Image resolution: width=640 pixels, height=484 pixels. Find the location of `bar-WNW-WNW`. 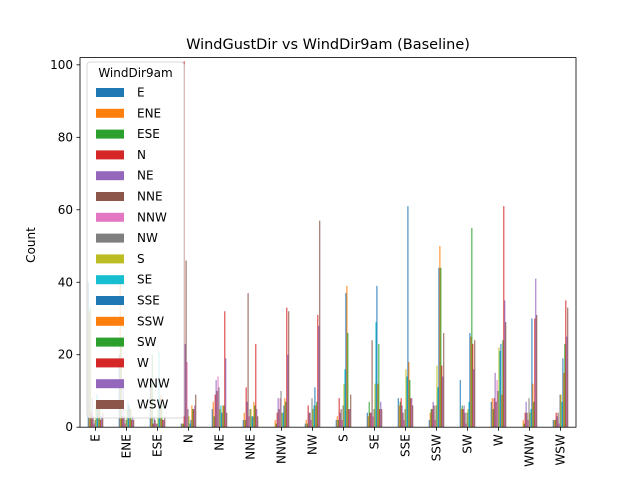

bar-WNW-WNW is located at coordinates (536, 353).